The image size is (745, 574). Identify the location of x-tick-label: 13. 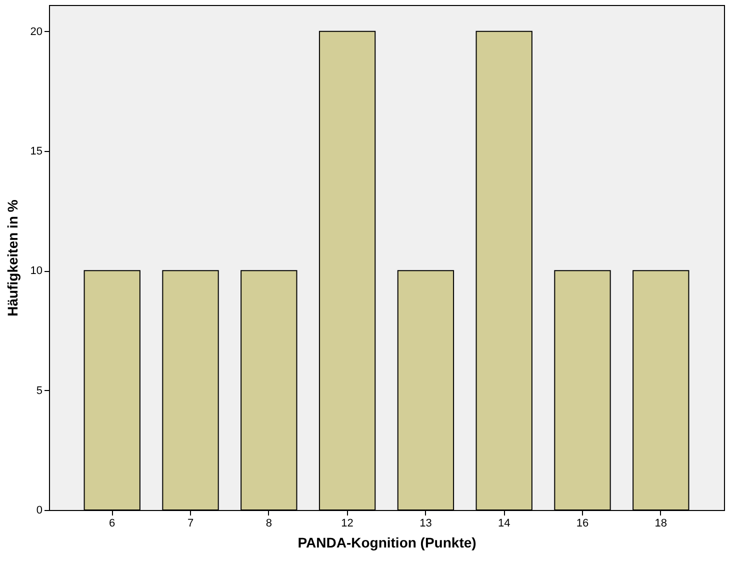
(426, 524).